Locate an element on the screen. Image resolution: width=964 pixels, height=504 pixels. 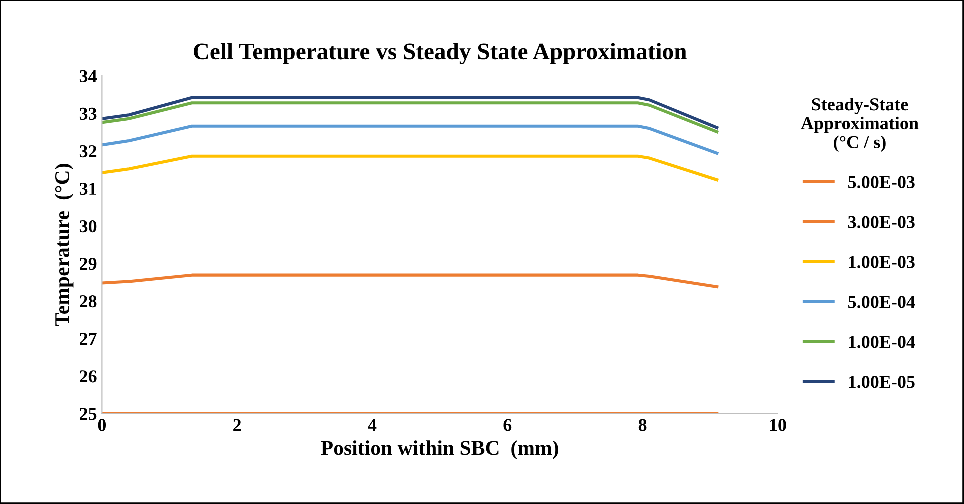
legend-label: 1.00E-04 is located at coordinates (882, 342).